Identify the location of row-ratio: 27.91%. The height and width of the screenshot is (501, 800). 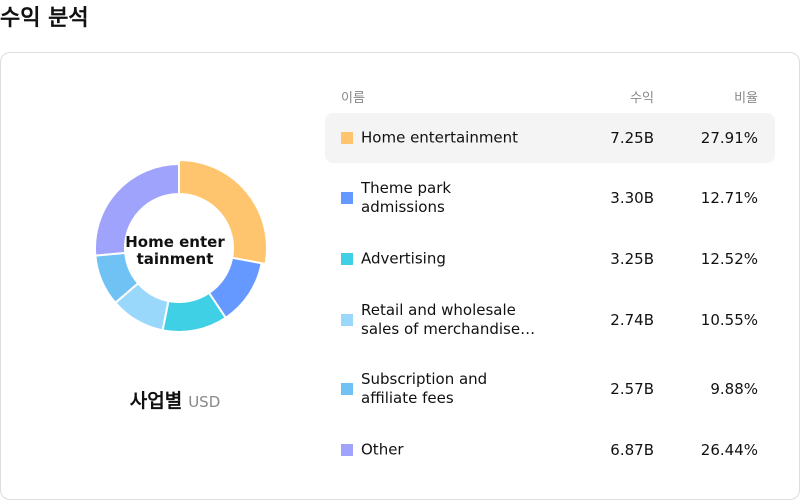
(729, 138).